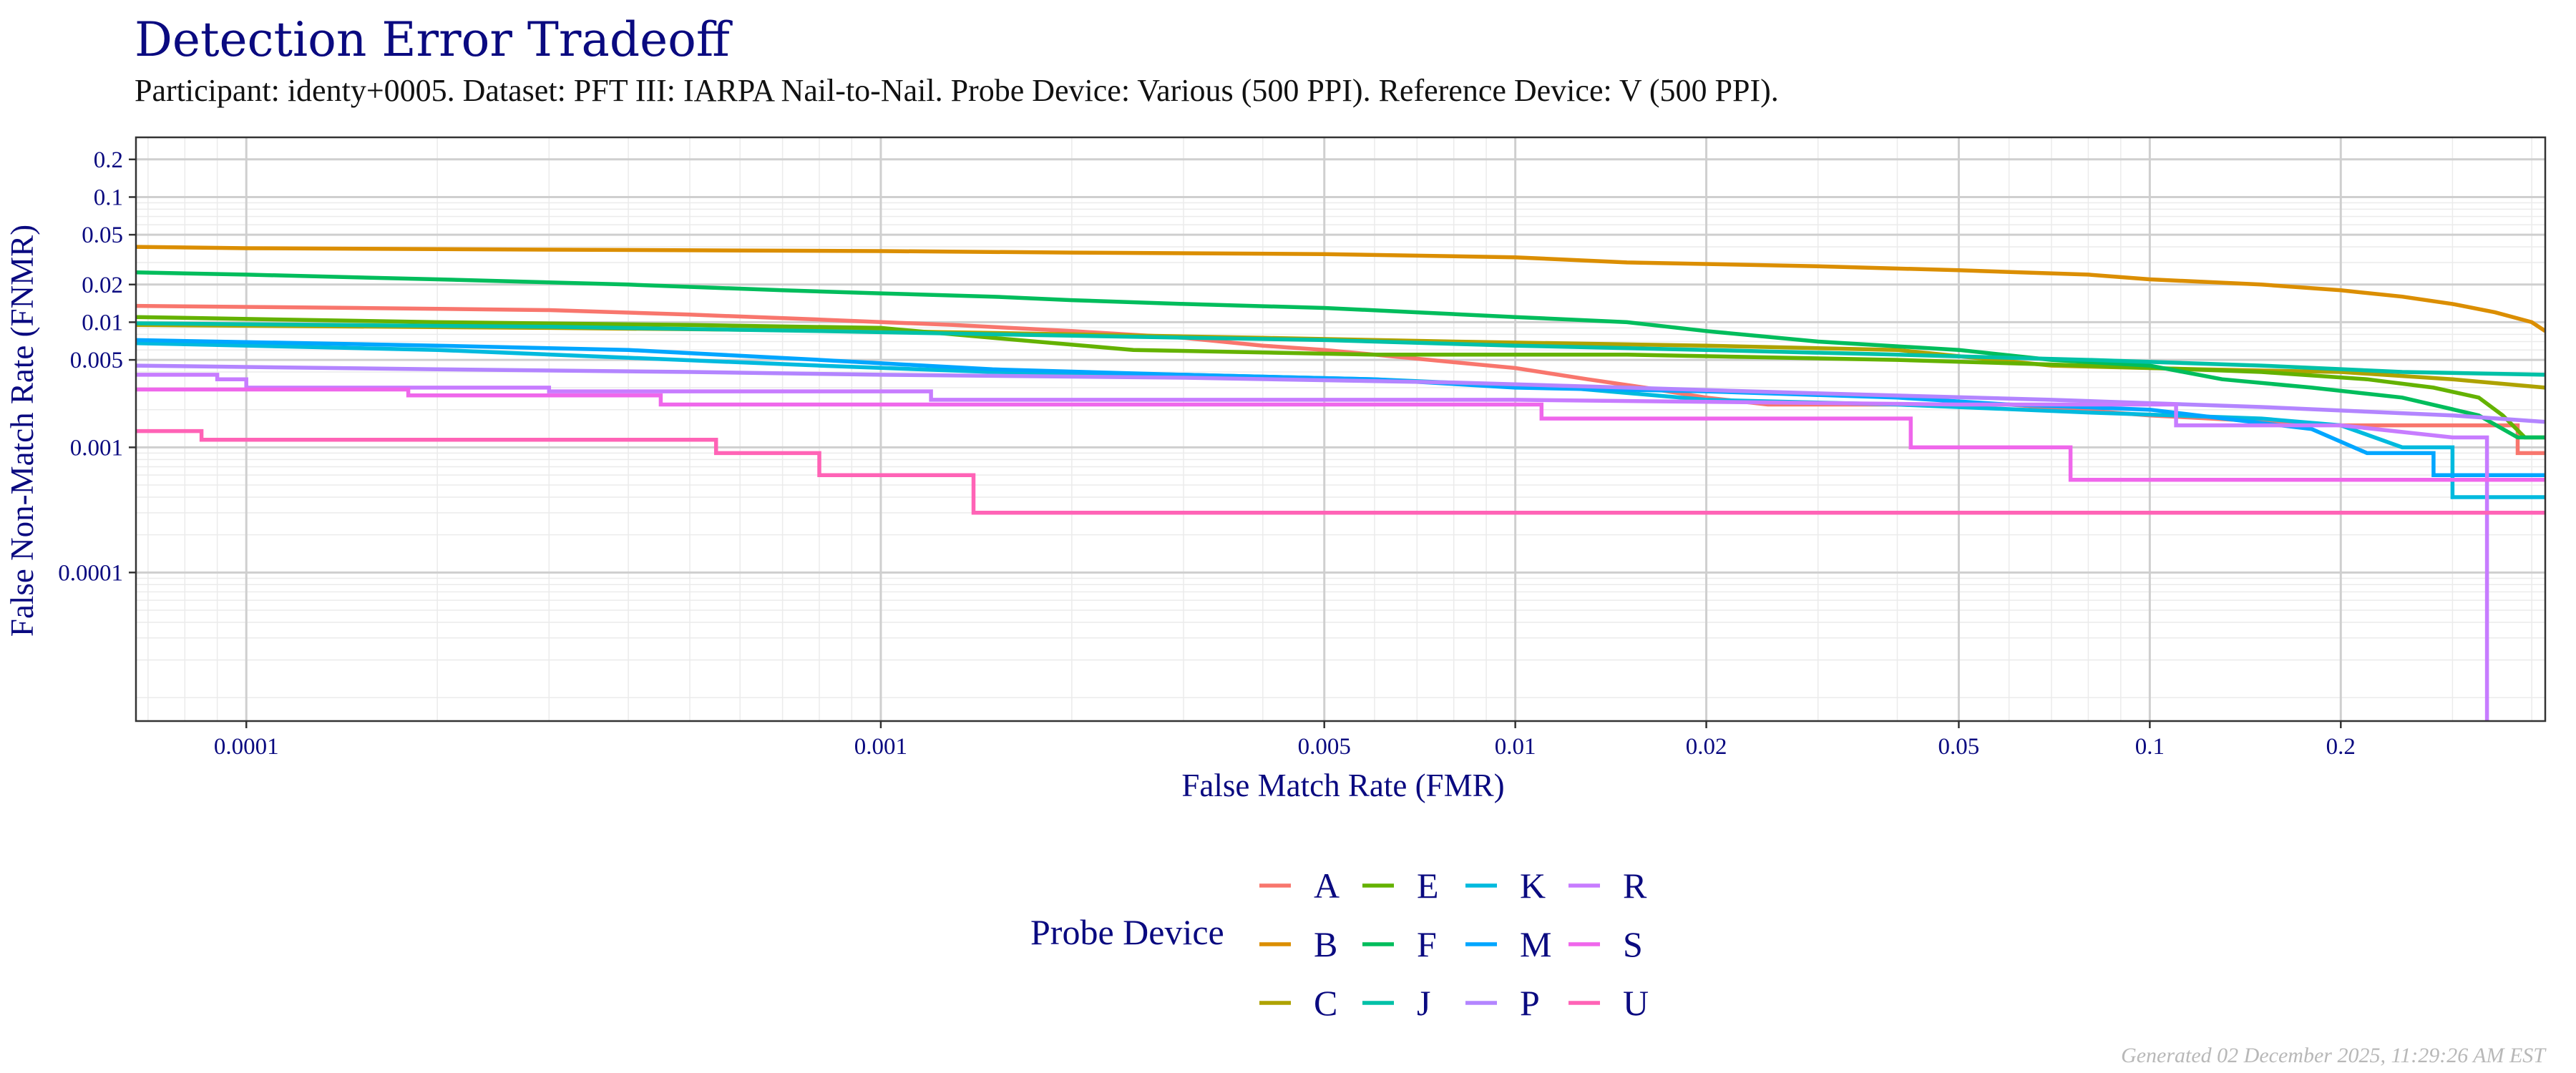  Describe the element at coordinates (1515, 747) in the screenshot. I see `x-tick-label: 0.01` at that location.